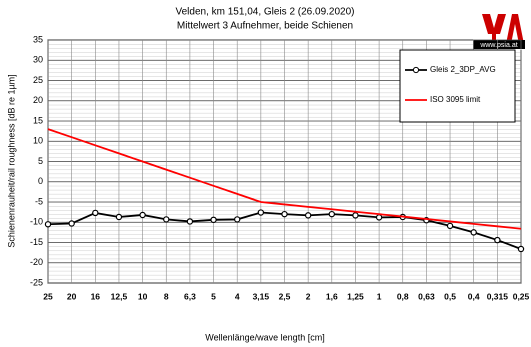  I want to click on x-tick-label: 10, so click(143, 296).